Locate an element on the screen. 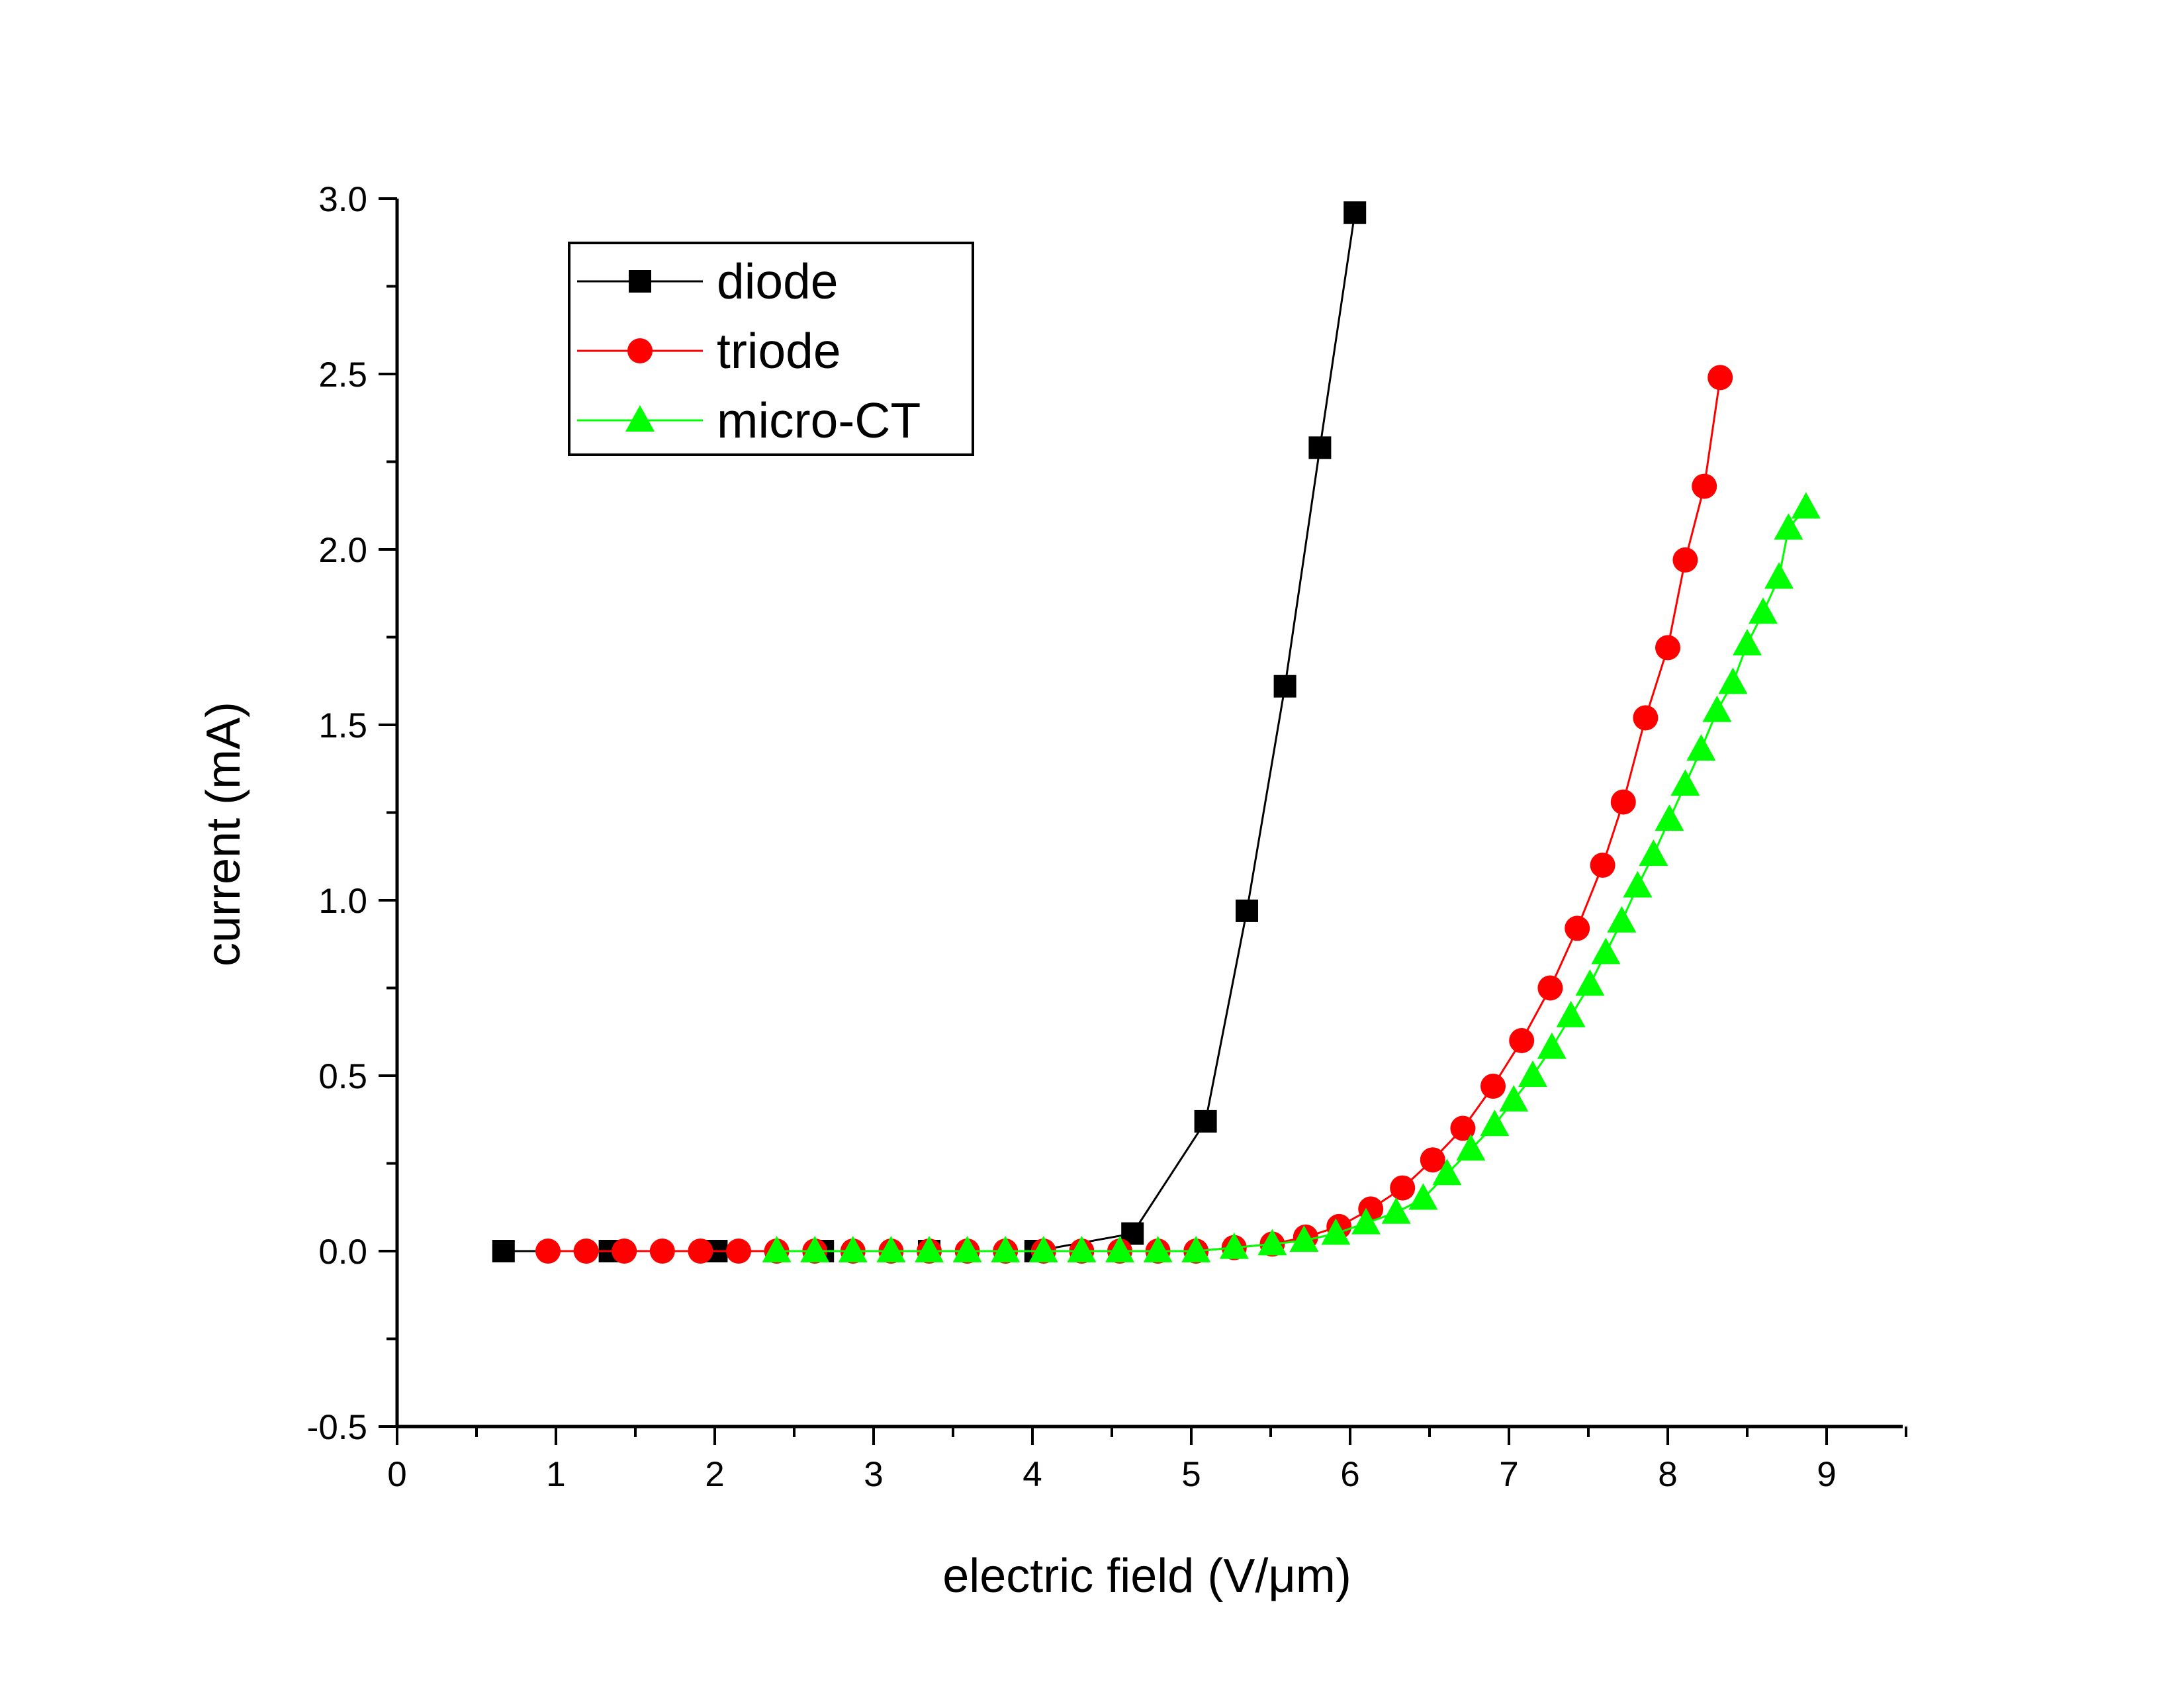 The image size is (2184, 1688). legend: diode triode micro-CT is located at coordinates (771, 349).